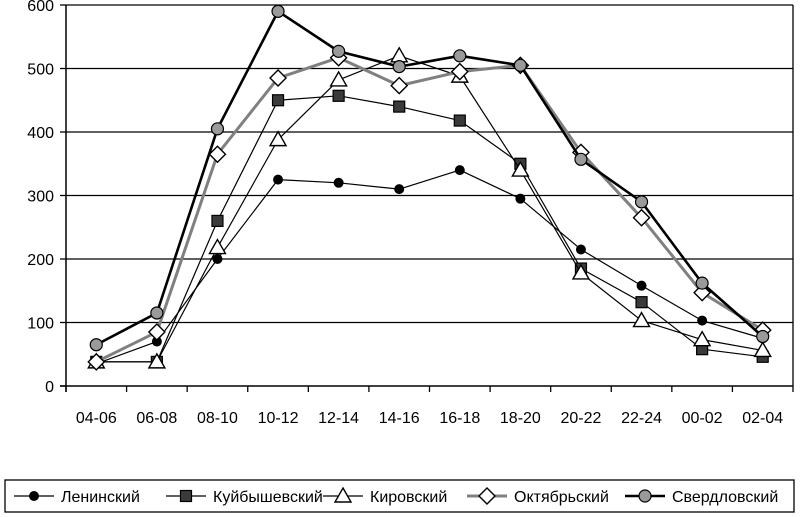  I want to click on x-tick-label: 22-24, so click(641, 418).